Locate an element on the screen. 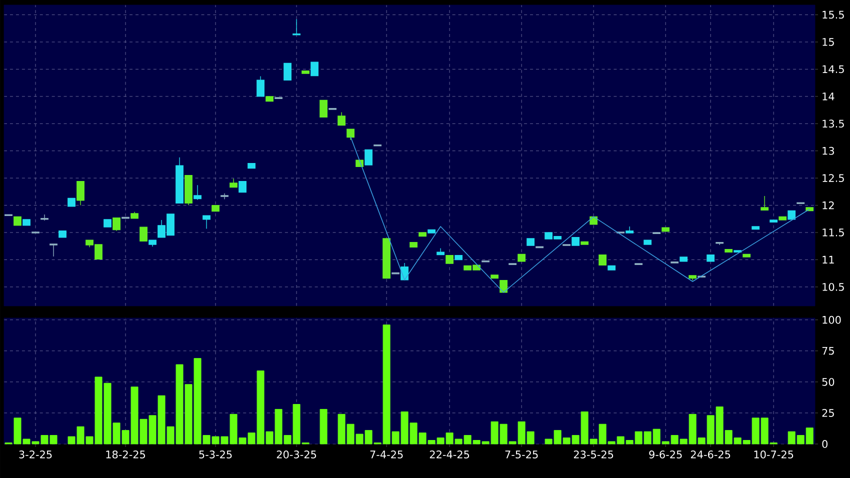 The image size is (850, 478). y-tick-label: 10.5 is located at coordinates (833, 286).